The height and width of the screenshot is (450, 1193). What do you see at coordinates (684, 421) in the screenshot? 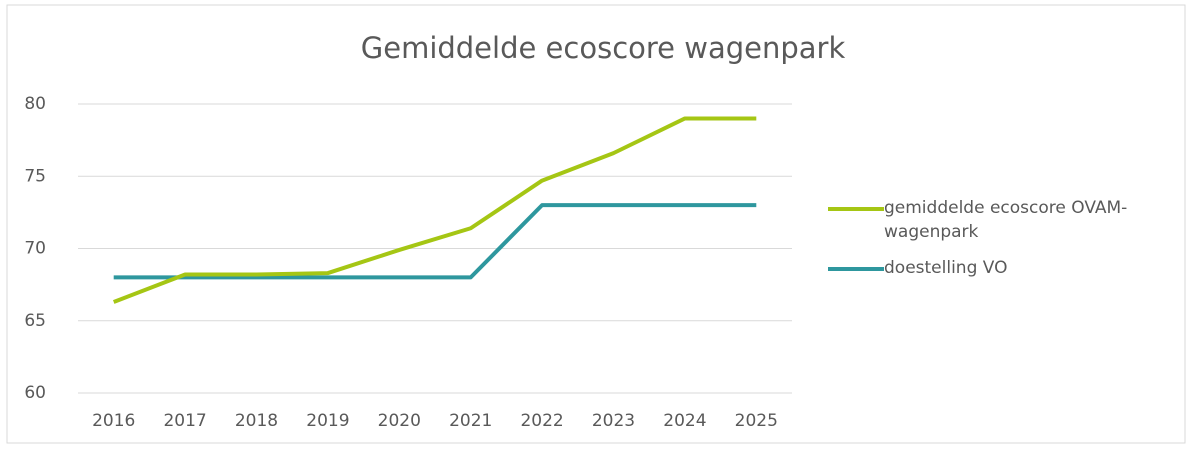
I see `x-tick-label: 2024` at bounding box center [684, 421].